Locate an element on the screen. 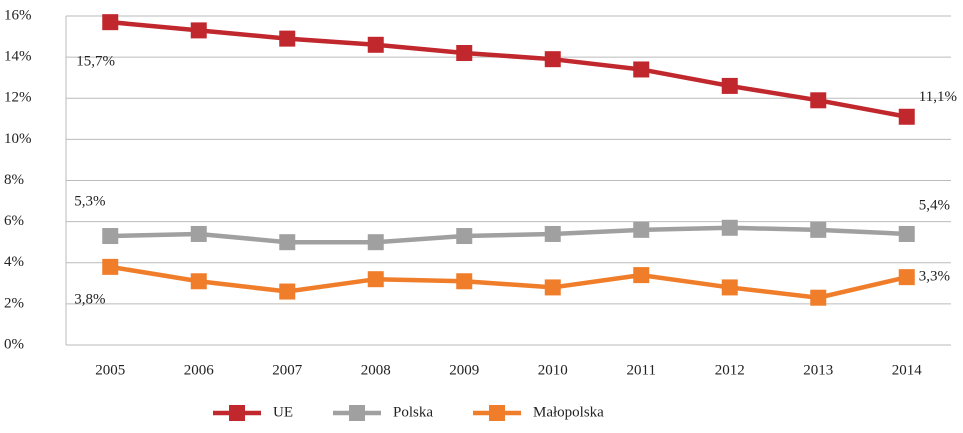  data-label: 3,8% is located at coordinates (89, 299).